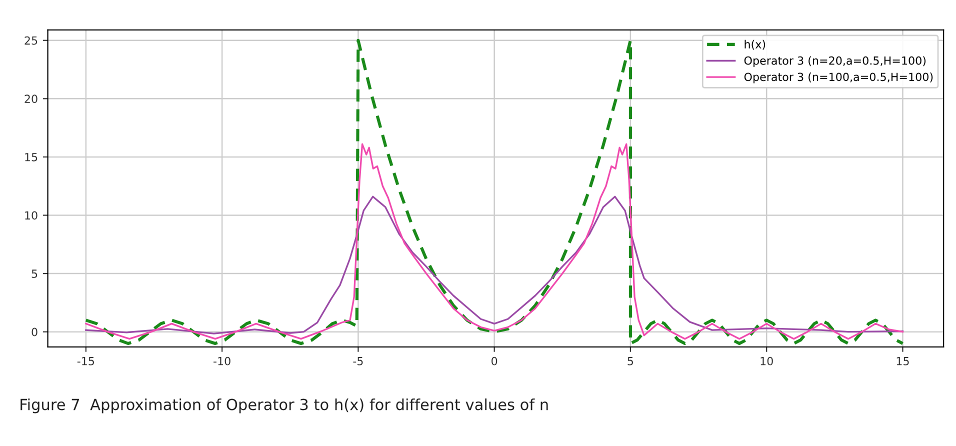  What do you see at coordinates (838, 78) in the screenshot?
I see `legend-label: Operator 3 (n=100,a=0.5,H=100)` at bounding box center [838, 78].